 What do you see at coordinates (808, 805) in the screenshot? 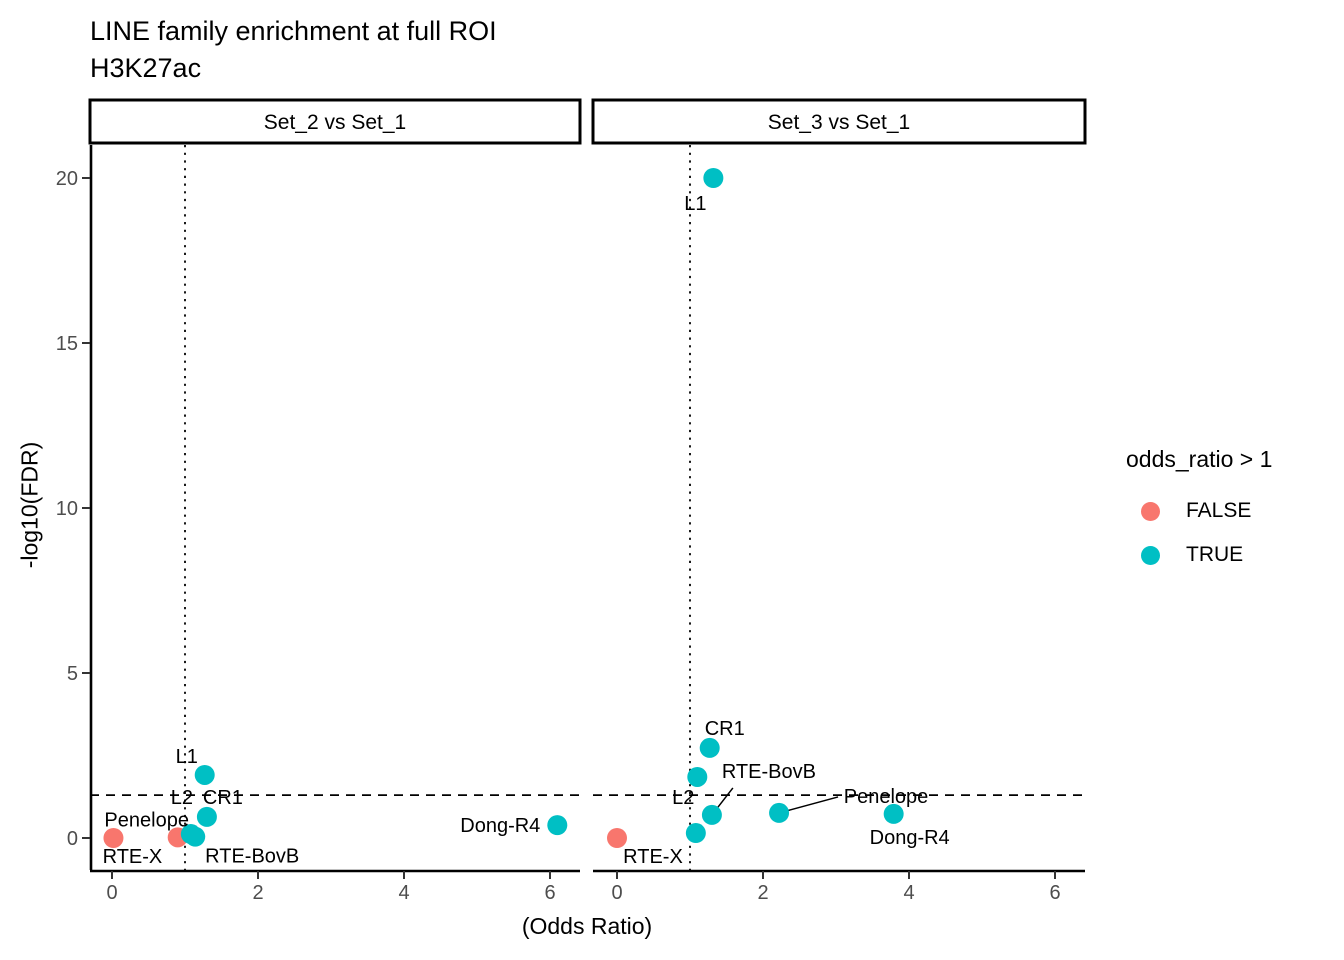
I see `label-connector` at bounding box center [808, 805].